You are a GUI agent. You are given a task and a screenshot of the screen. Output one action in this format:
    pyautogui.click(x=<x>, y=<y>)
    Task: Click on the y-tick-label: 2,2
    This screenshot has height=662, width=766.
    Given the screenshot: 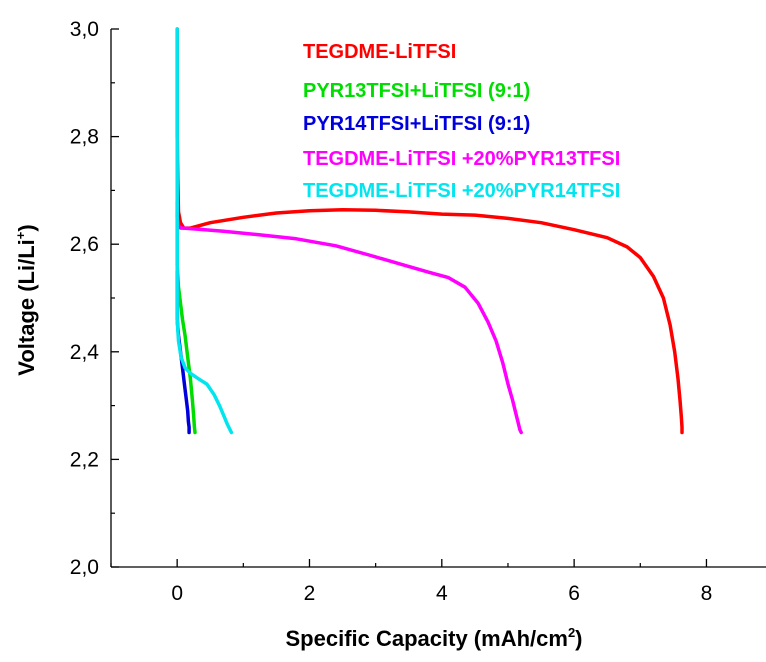 What is the action you would take?
    pyautogui.click(x=84, y=459)
    